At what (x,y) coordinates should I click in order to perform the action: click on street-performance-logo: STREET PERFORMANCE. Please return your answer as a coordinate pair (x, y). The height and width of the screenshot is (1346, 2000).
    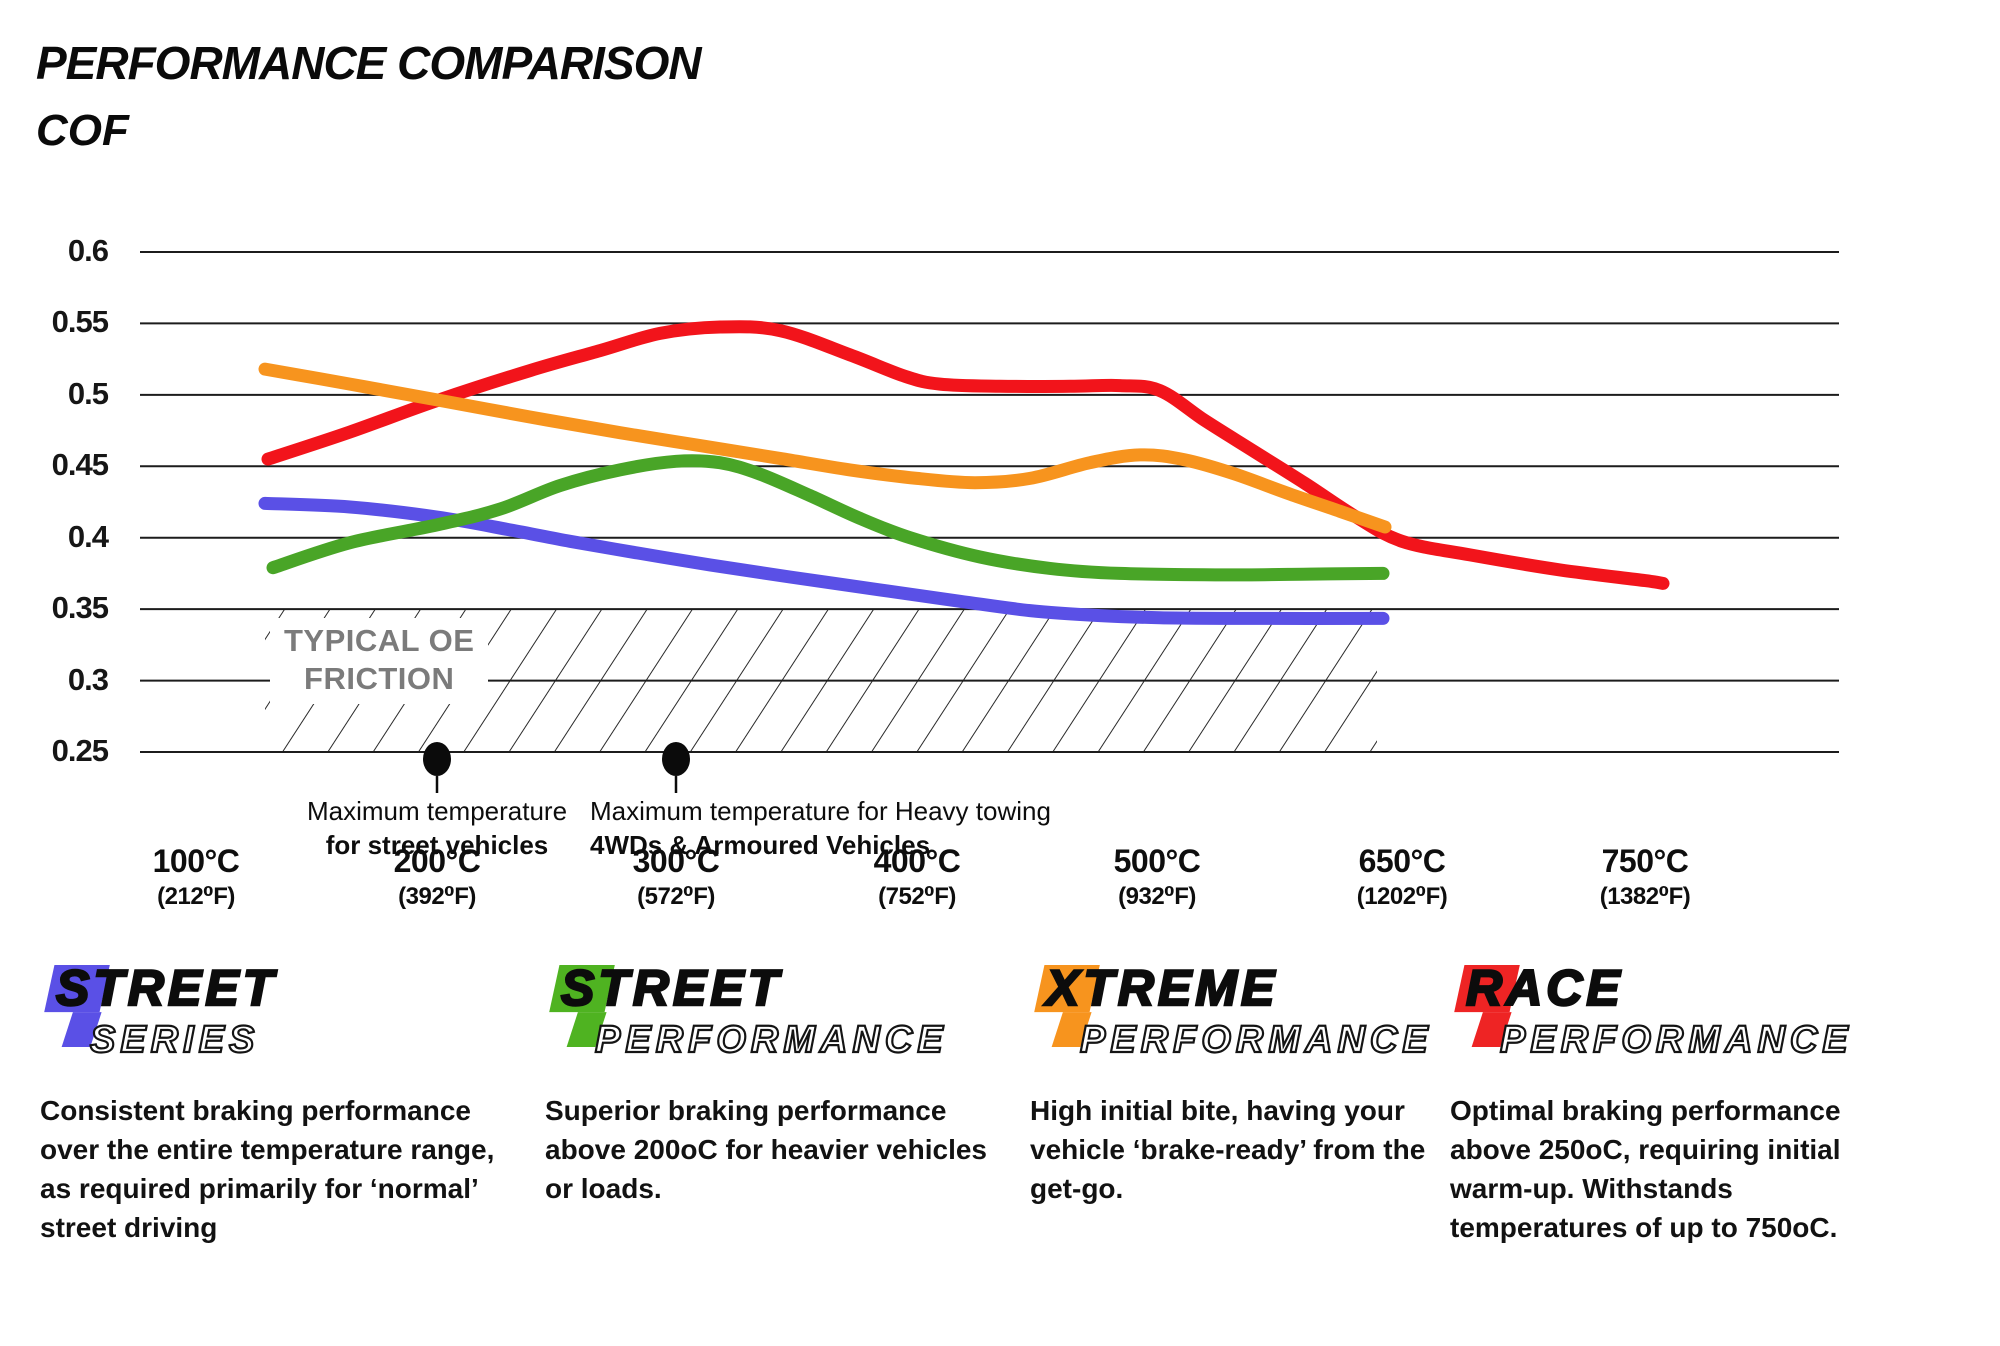
    Looking at the image, I should click on (780, 1025).